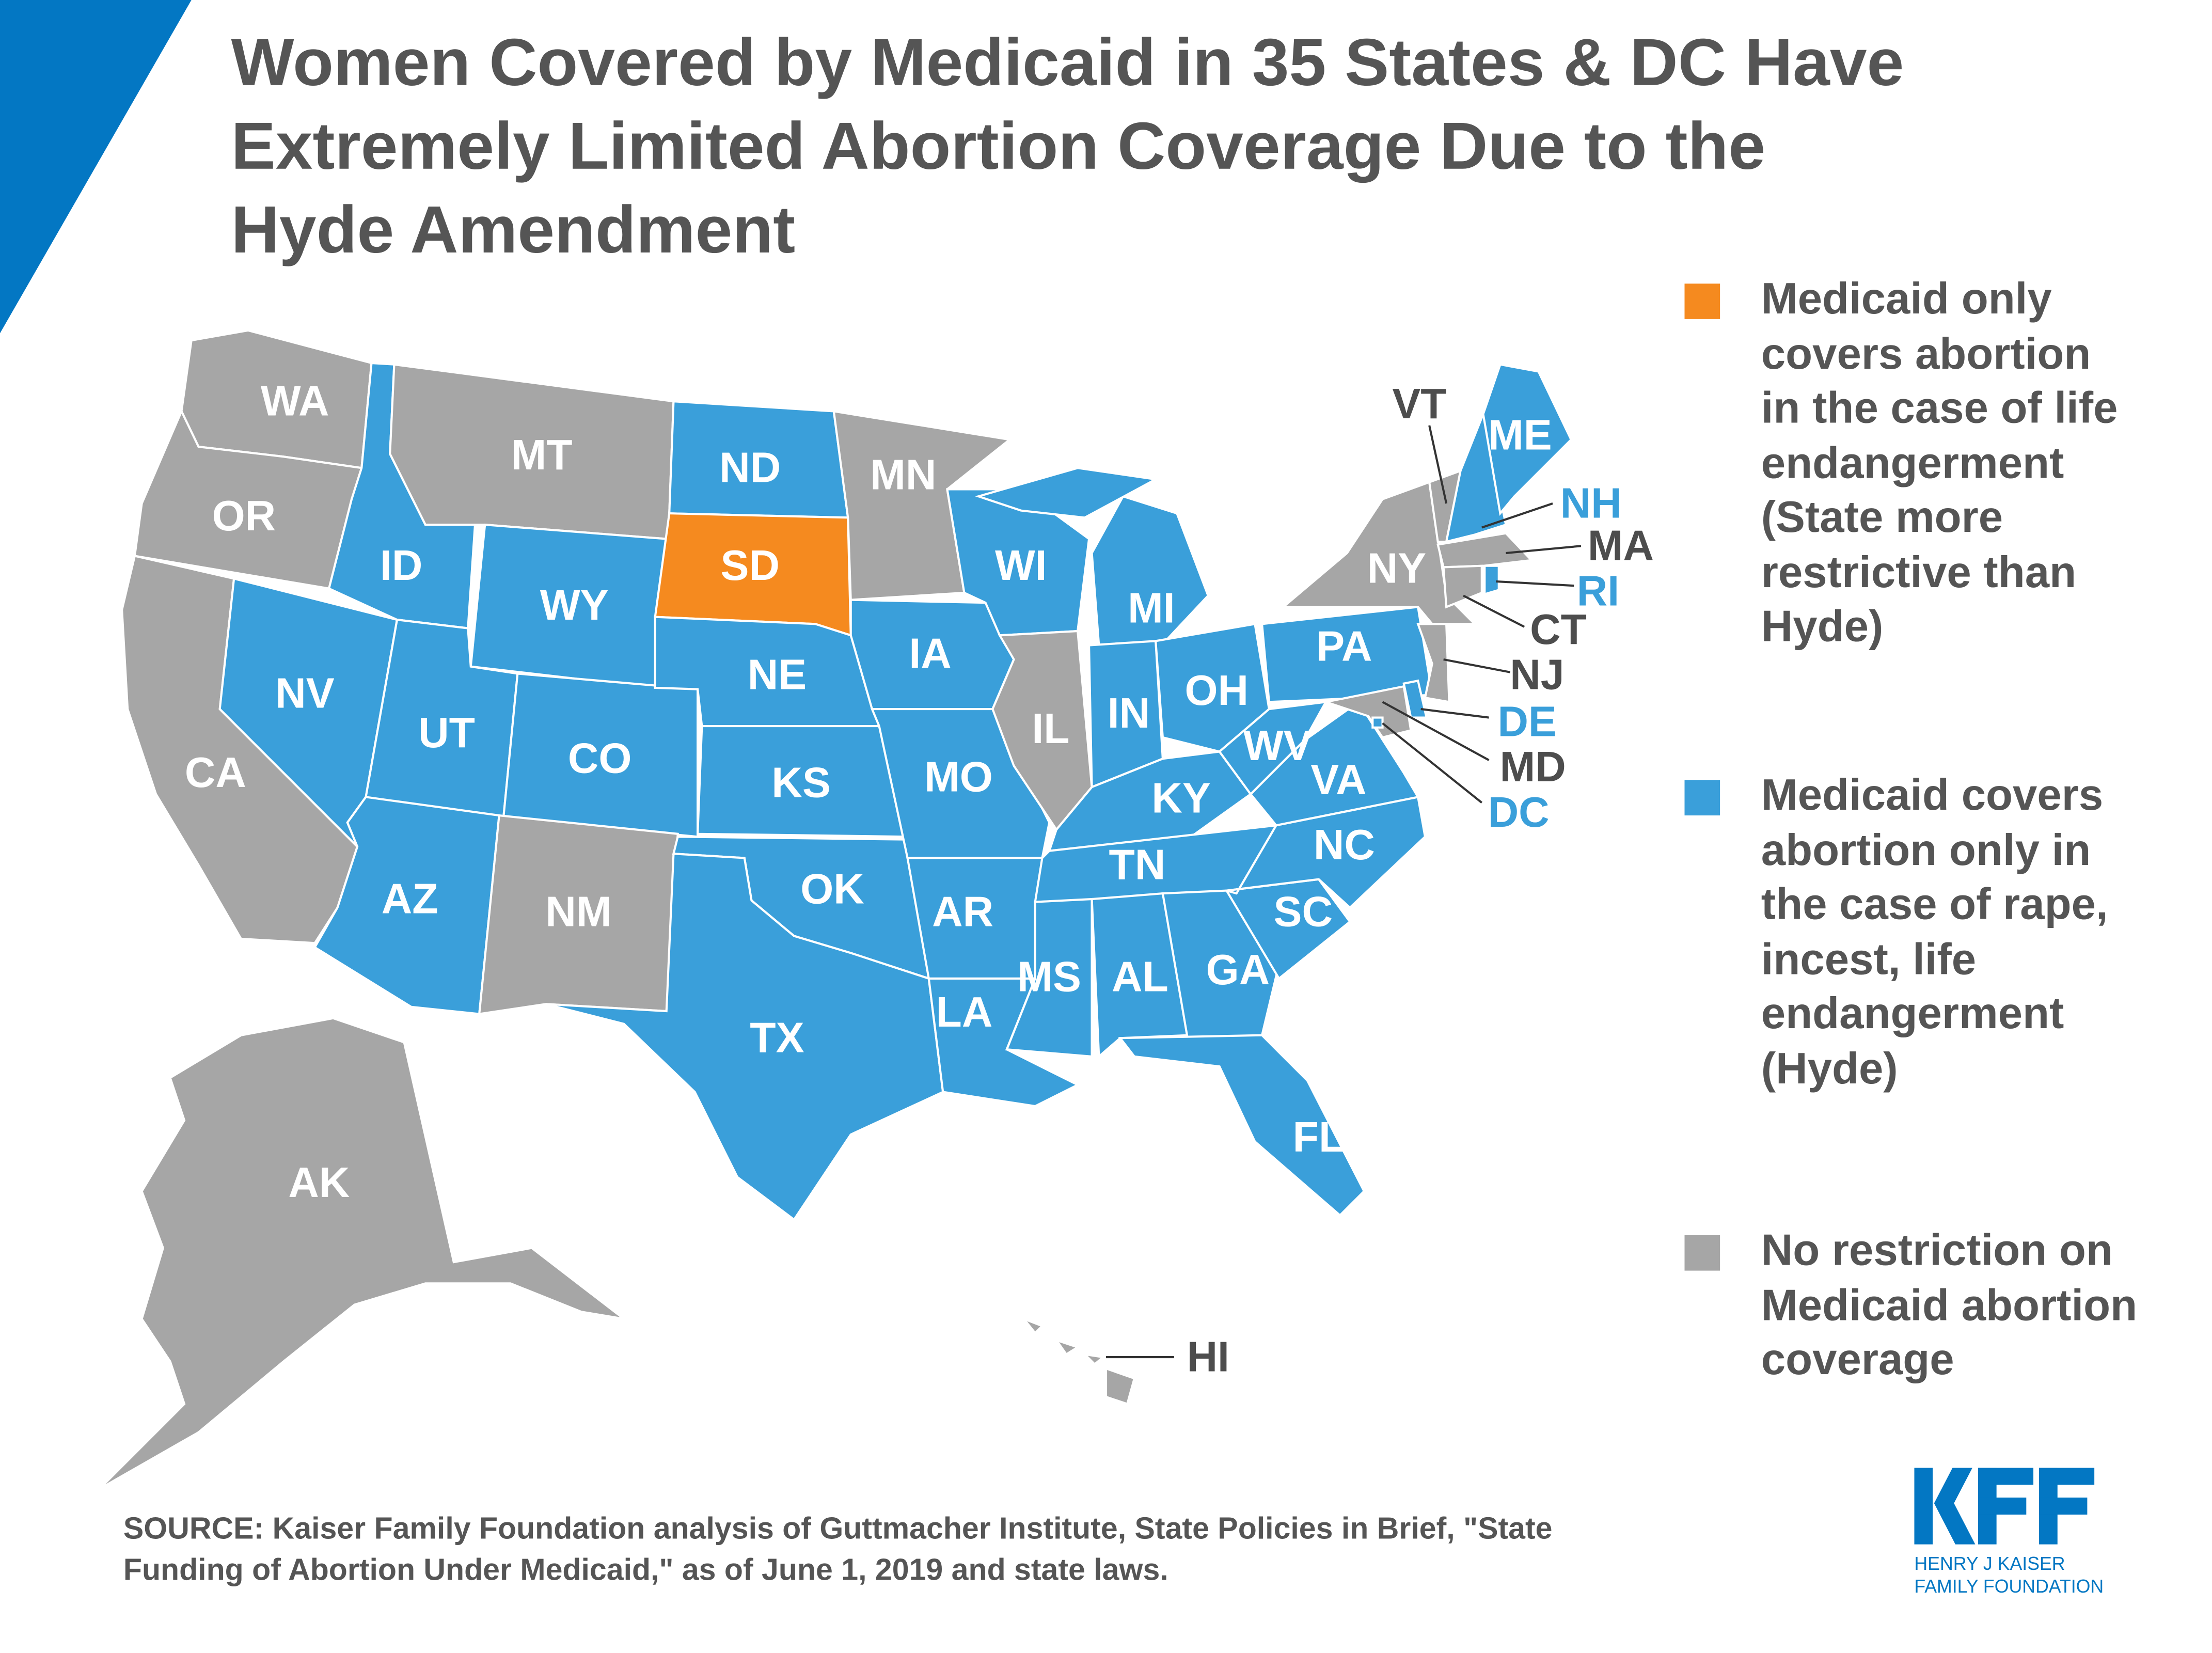  I want to click on state-de, so click(1415, 699).